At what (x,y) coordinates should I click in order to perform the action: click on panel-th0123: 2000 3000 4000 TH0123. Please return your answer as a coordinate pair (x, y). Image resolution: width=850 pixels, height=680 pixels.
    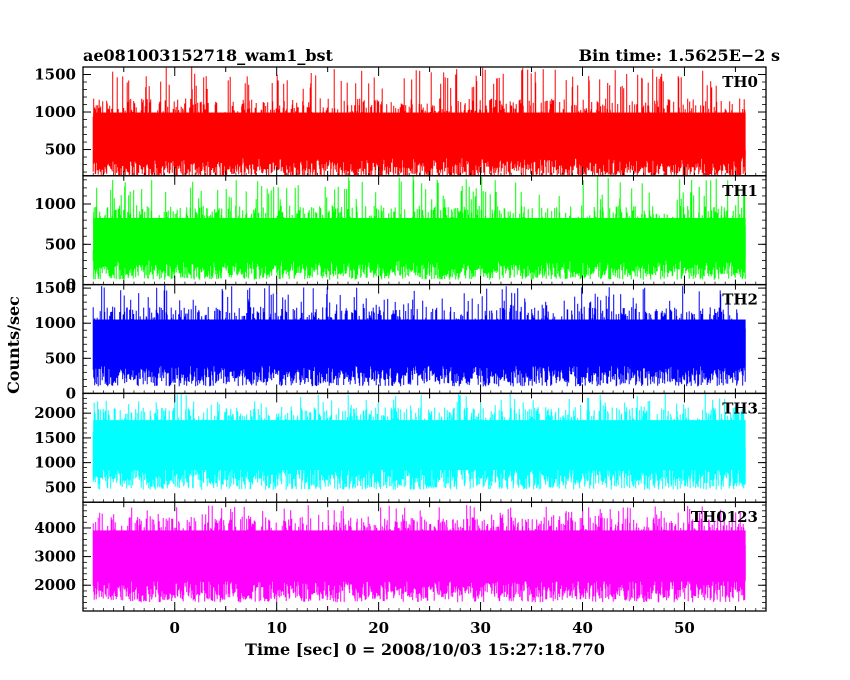
    Looking at the image, I should click on (400, 556).